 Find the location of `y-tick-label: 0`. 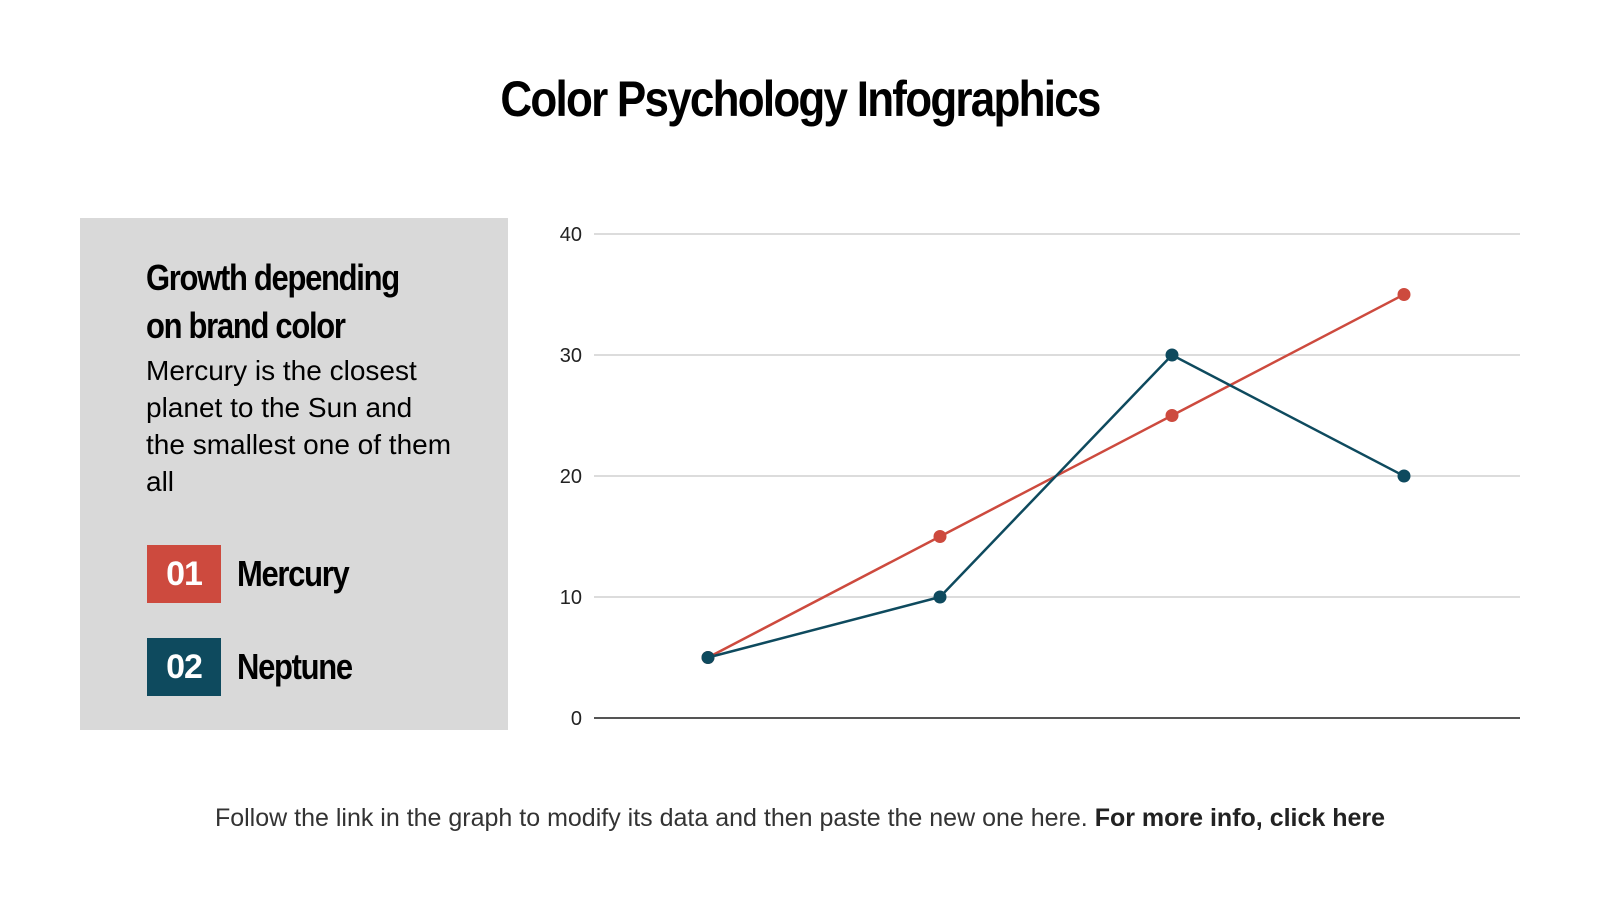

y-tick-label: 0 is located at coordinates (576, 719).